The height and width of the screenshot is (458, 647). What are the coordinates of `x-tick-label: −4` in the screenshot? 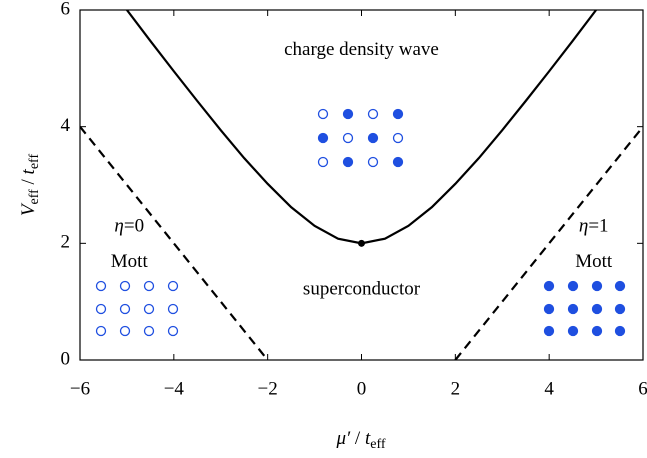 It's located at (174, 388).